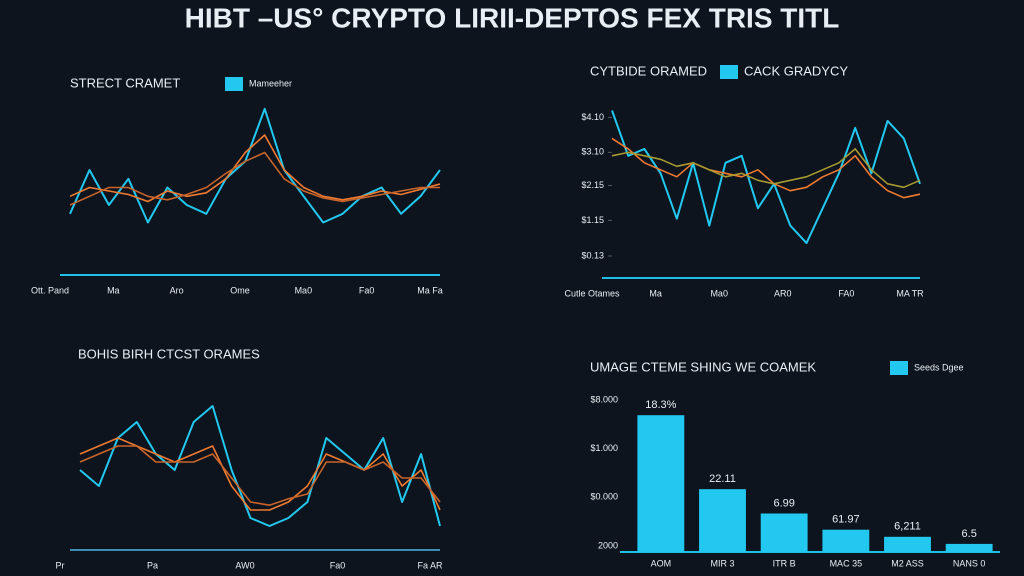  I want to click on y-tick-label: $4.10, so click(592, 117).